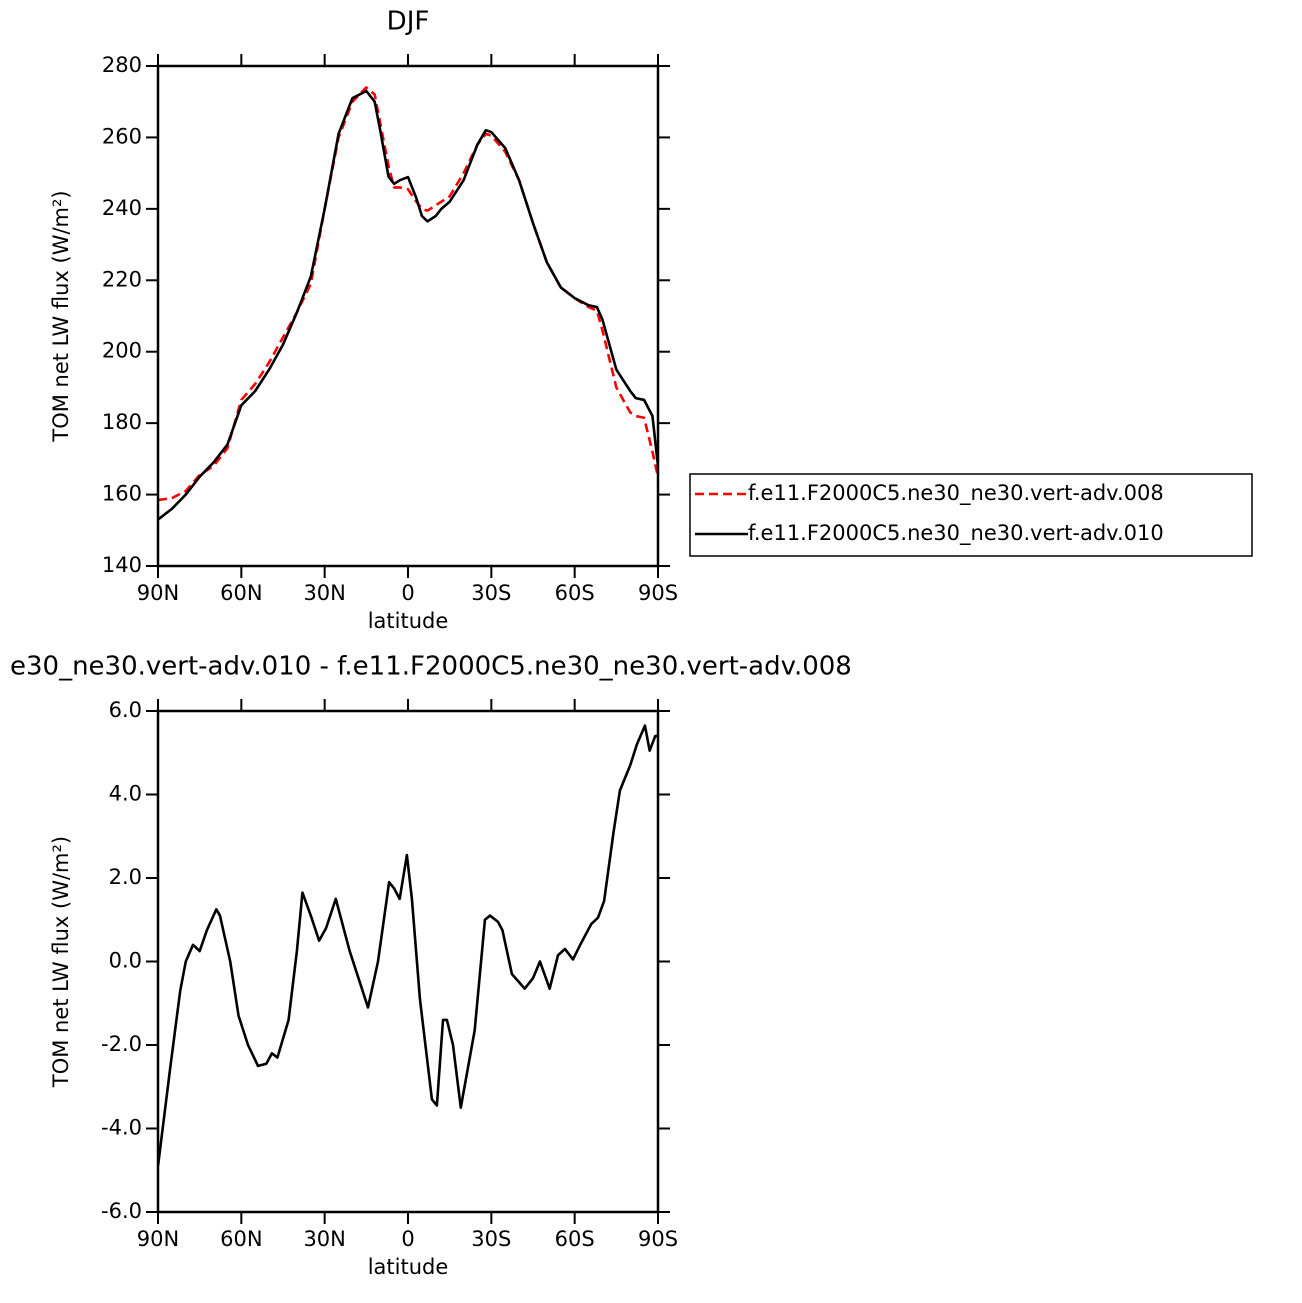  I want to click on y-tick-label: 6.0, so click(125, 710).